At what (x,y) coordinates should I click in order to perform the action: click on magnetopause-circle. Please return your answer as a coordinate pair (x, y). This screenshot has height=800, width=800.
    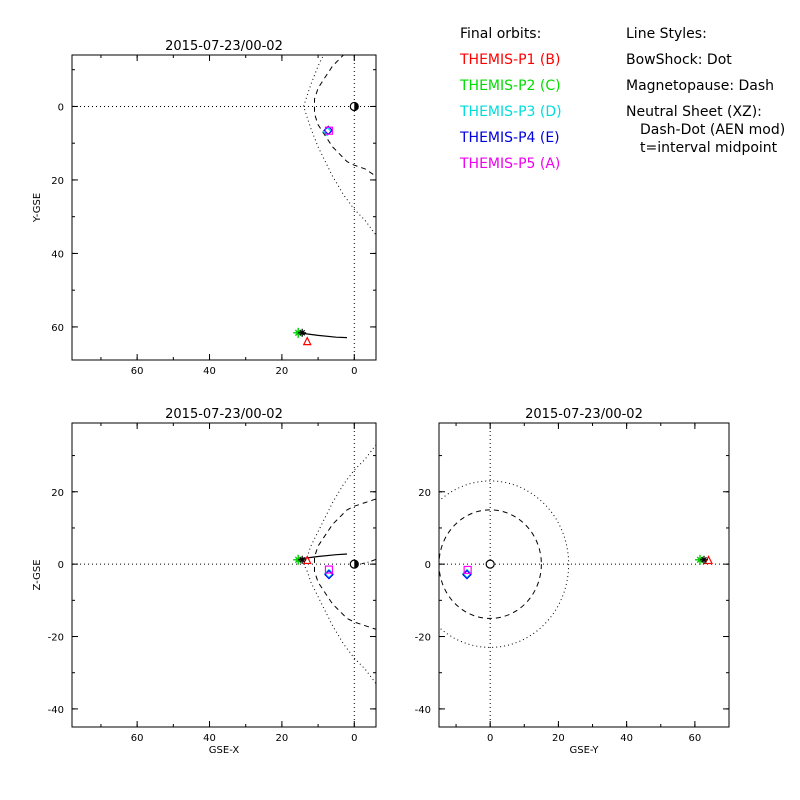
    Looking at the image, I should click on (490, 564).